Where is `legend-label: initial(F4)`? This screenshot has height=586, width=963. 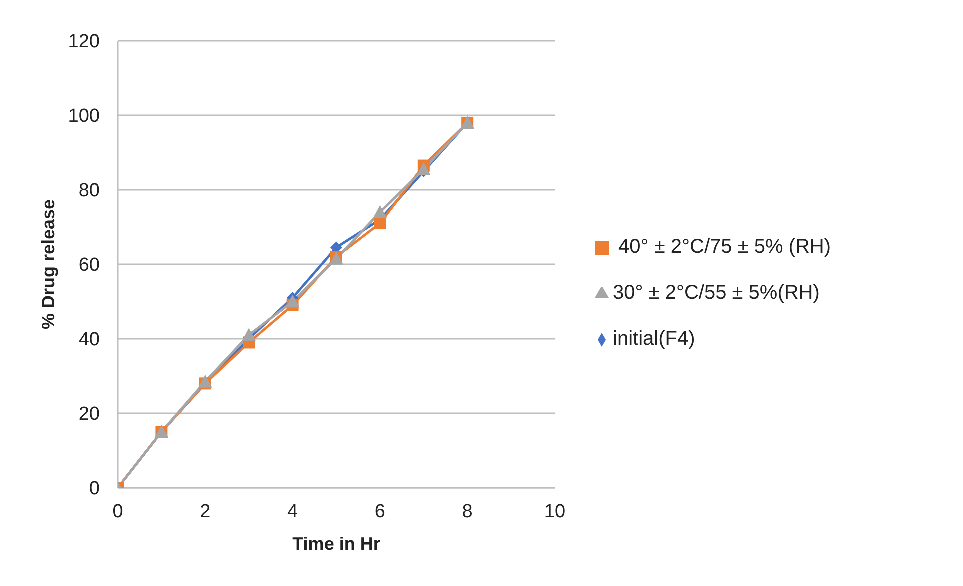
legend-label: initial(F4) is located at coordinates (654, 339).